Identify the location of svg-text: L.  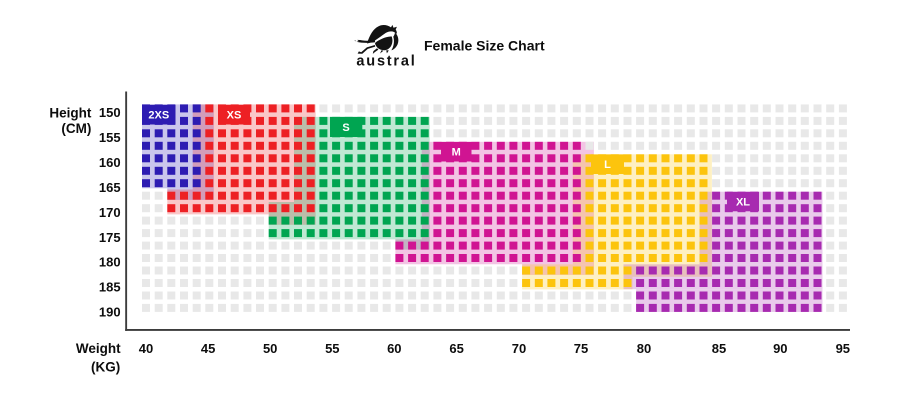
(607, 165).